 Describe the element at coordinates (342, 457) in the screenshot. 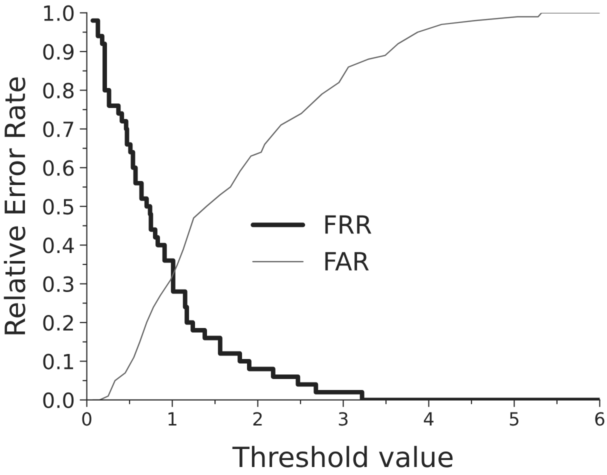

I see `x-axis-title: Threshold value` at that location.